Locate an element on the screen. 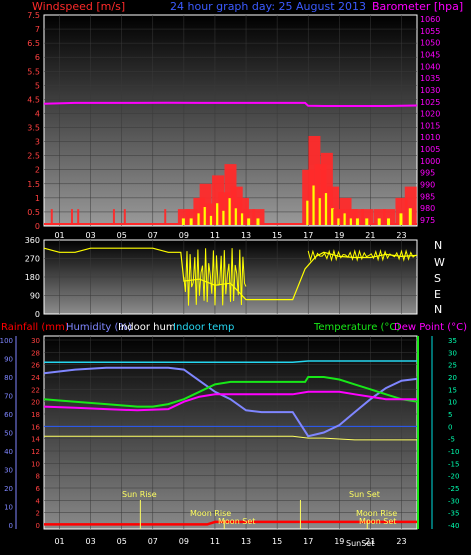 This screenshot has width=471, height=555. temp-axis-tick: 25 is located at coordinates (452, 366).